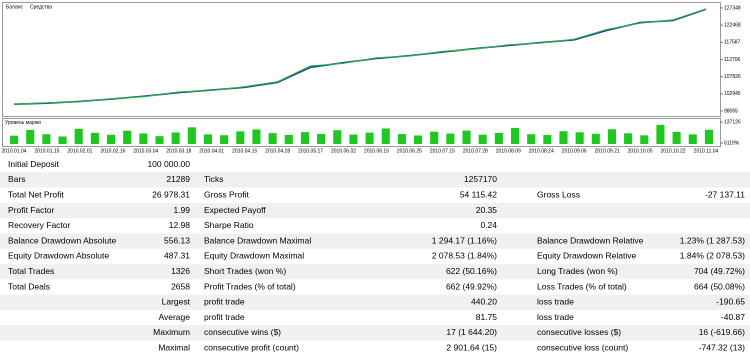 Image resolution: width=750 pixels, height=356 pixels. Describe the element at coordinates (145, 151) in the screenshot. I see `x-tick-label: 2010.03.04` at that location.